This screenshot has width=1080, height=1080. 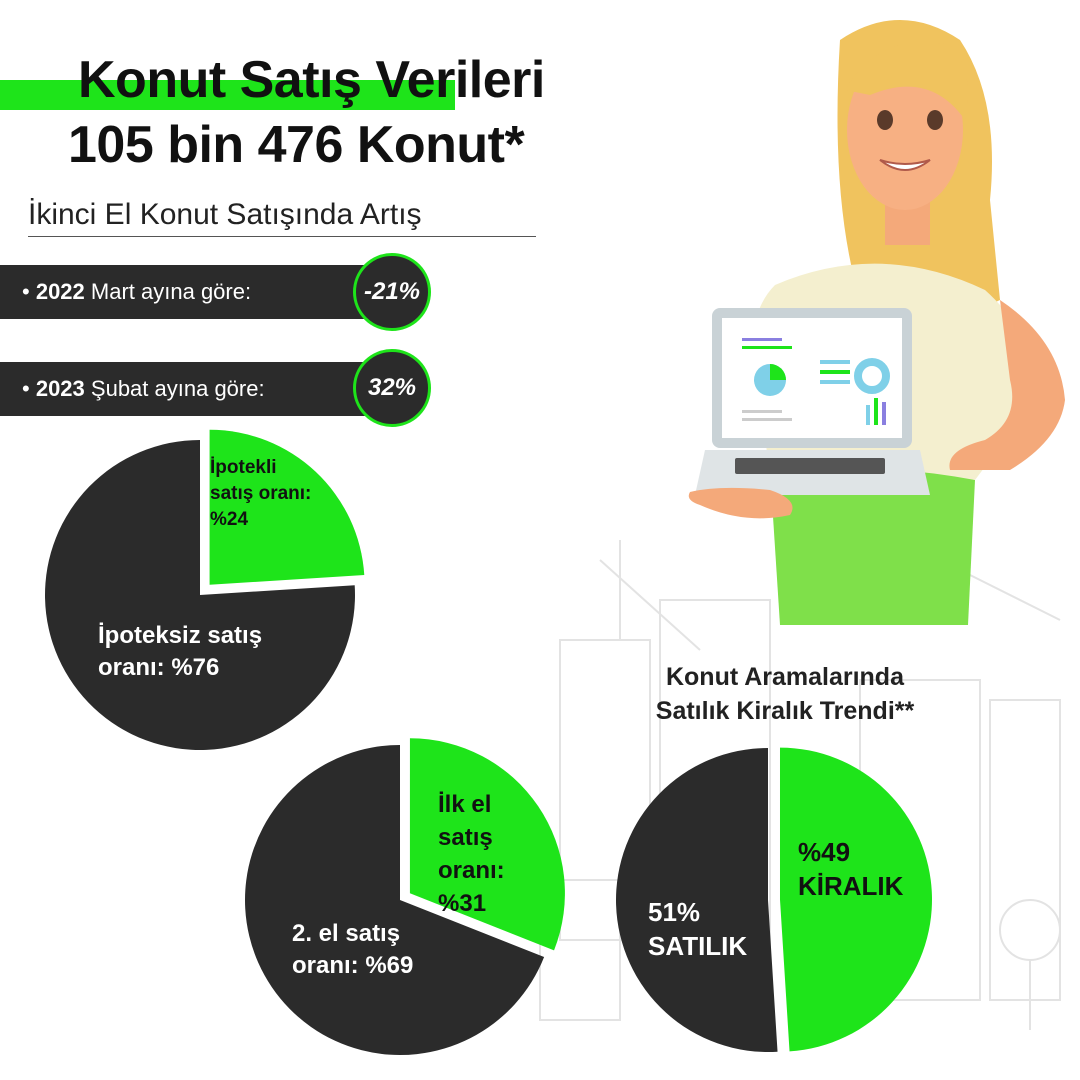 What do you see at coordinates (698, 929) in the screenshot?
I see `pie3-label-sale: 51% SATILIK` at bounding box center [698, 929].